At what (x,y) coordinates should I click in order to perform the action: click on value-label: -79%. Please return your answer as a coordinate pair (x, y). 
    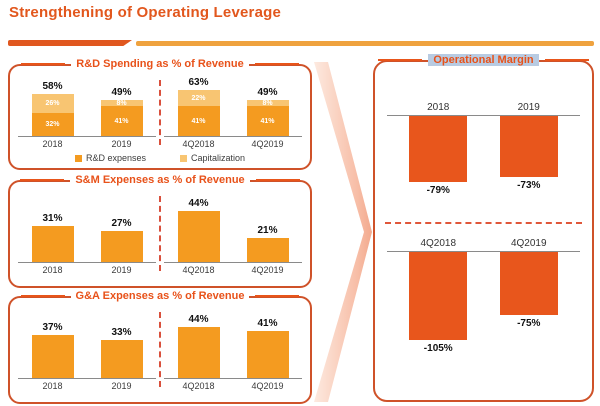
    Looking at the image, I should click on (438, 190).